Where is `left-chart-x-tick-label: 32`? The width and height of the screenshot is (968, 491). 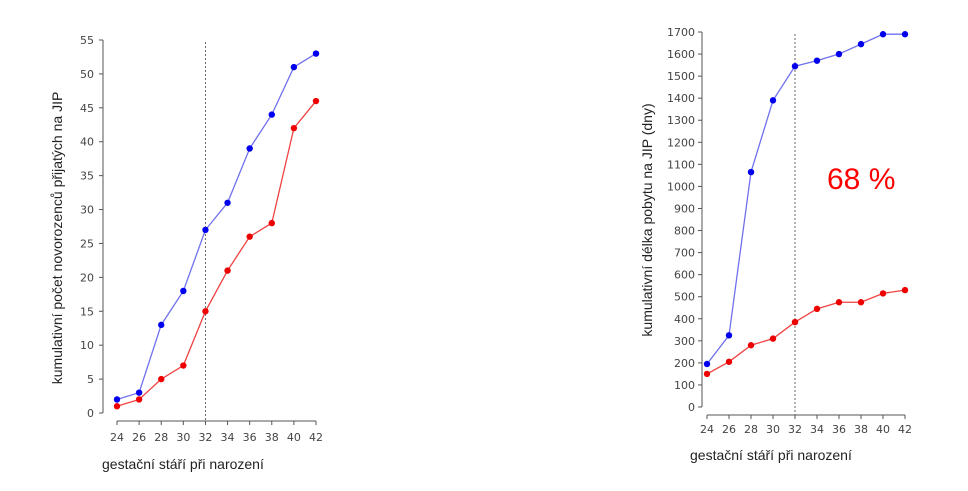
left-chart-x-tick-label: 32 is located at coordinates (205, 437).